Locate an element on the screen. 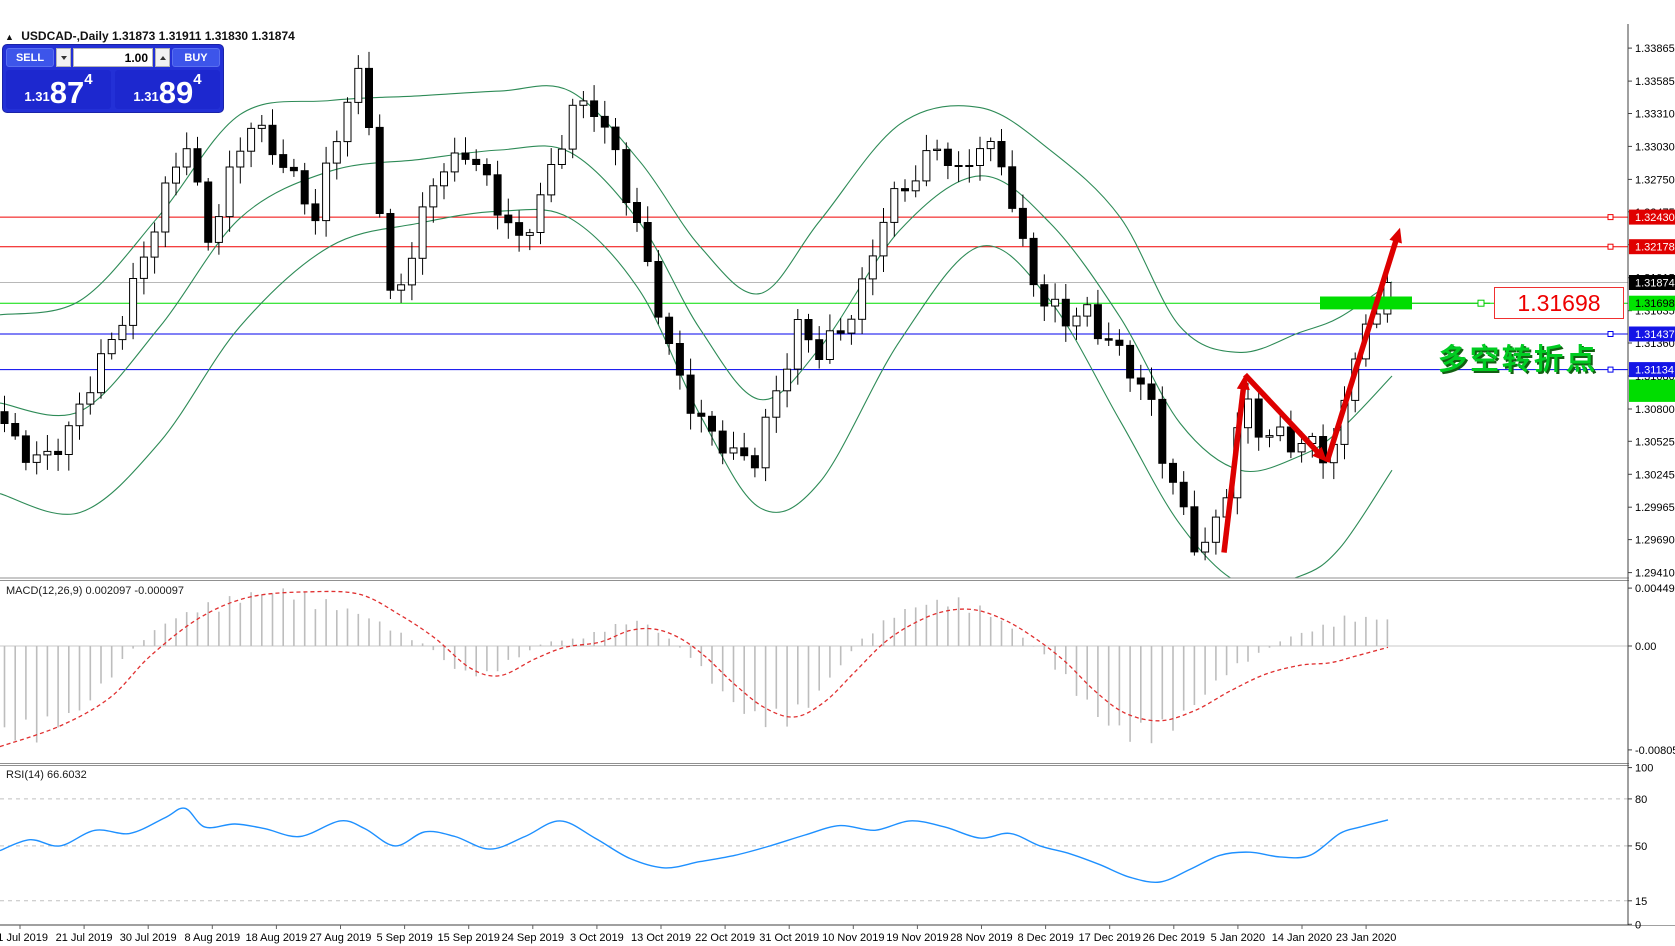  rsi-line is located at coordinates (694, 845).